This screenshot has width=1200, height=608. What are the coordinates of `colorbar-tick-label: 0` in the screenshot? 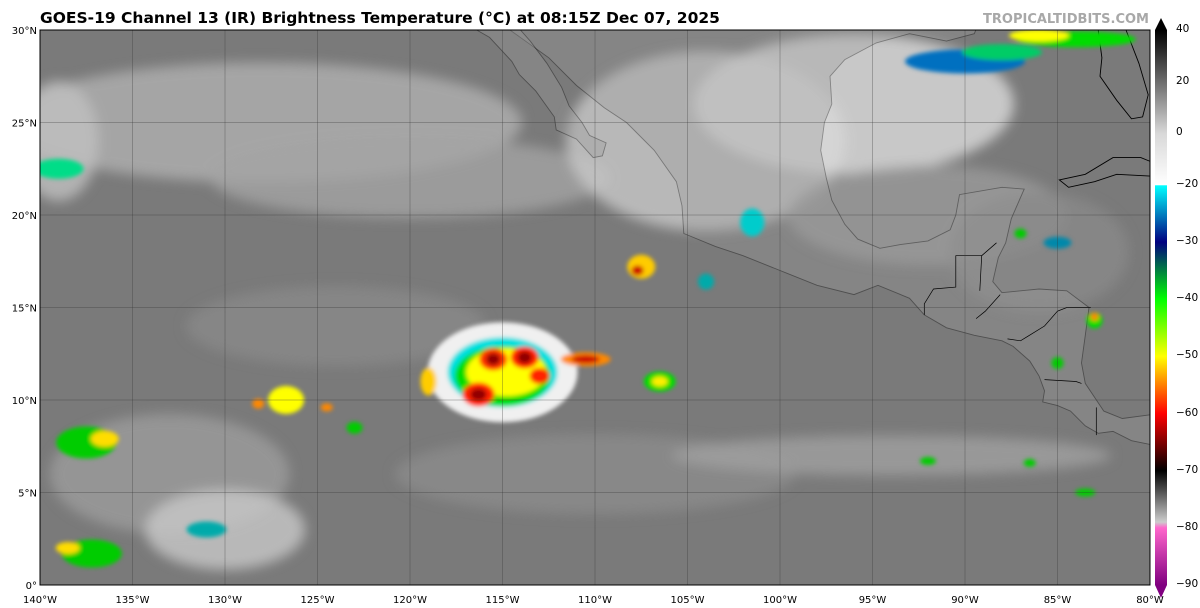 It's located at (1179, 132).